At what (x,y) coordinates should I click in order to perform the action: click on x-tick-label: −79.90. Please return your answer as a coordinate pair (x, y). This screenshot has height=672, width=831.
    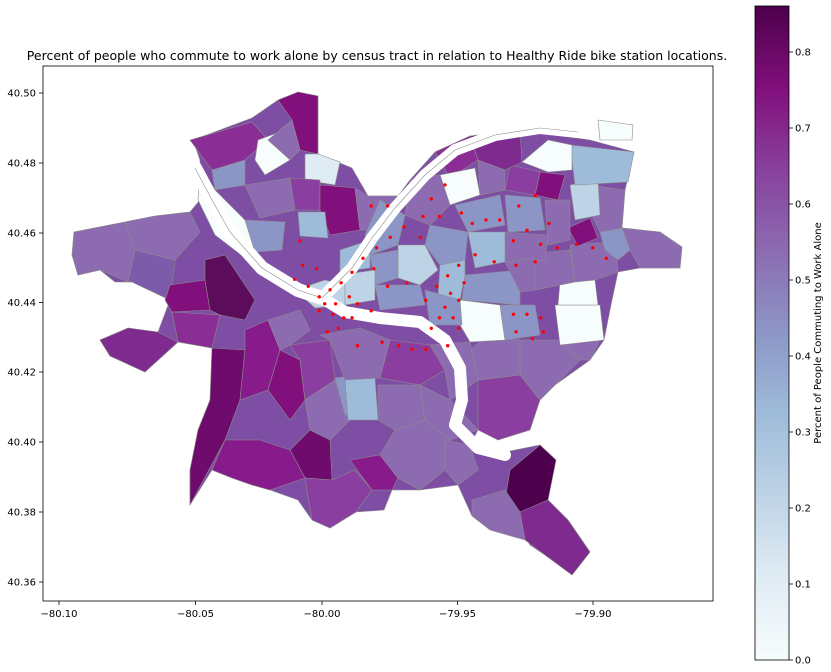
    Looking at the image, I should click on (592, 614).